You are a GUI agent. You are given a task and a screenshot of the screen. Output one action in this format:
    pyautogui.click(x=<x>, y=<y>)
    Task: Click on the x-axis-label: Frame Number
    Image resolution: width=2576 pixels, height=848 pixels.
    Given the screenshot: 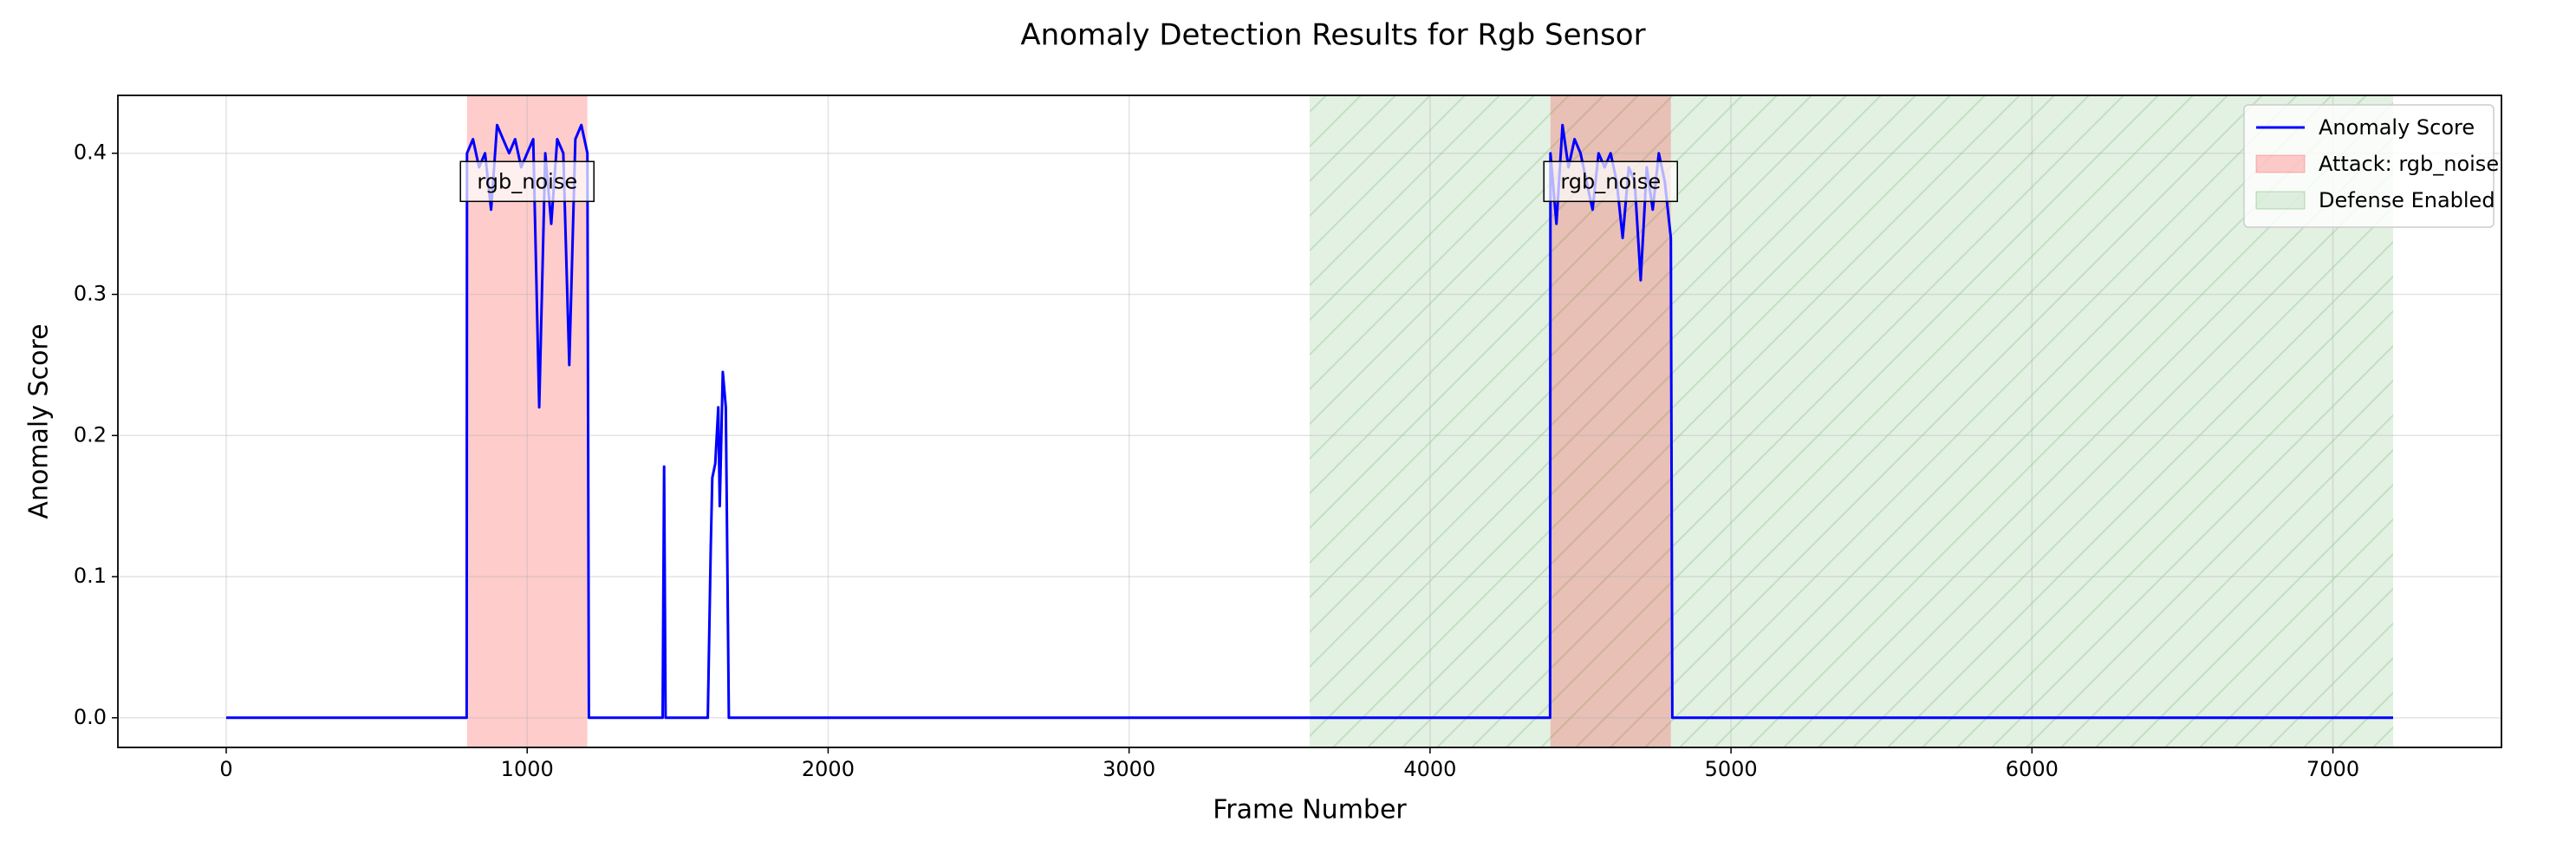 What is the action you would take?
    pyautogui.click(x=1310, y=810)
    